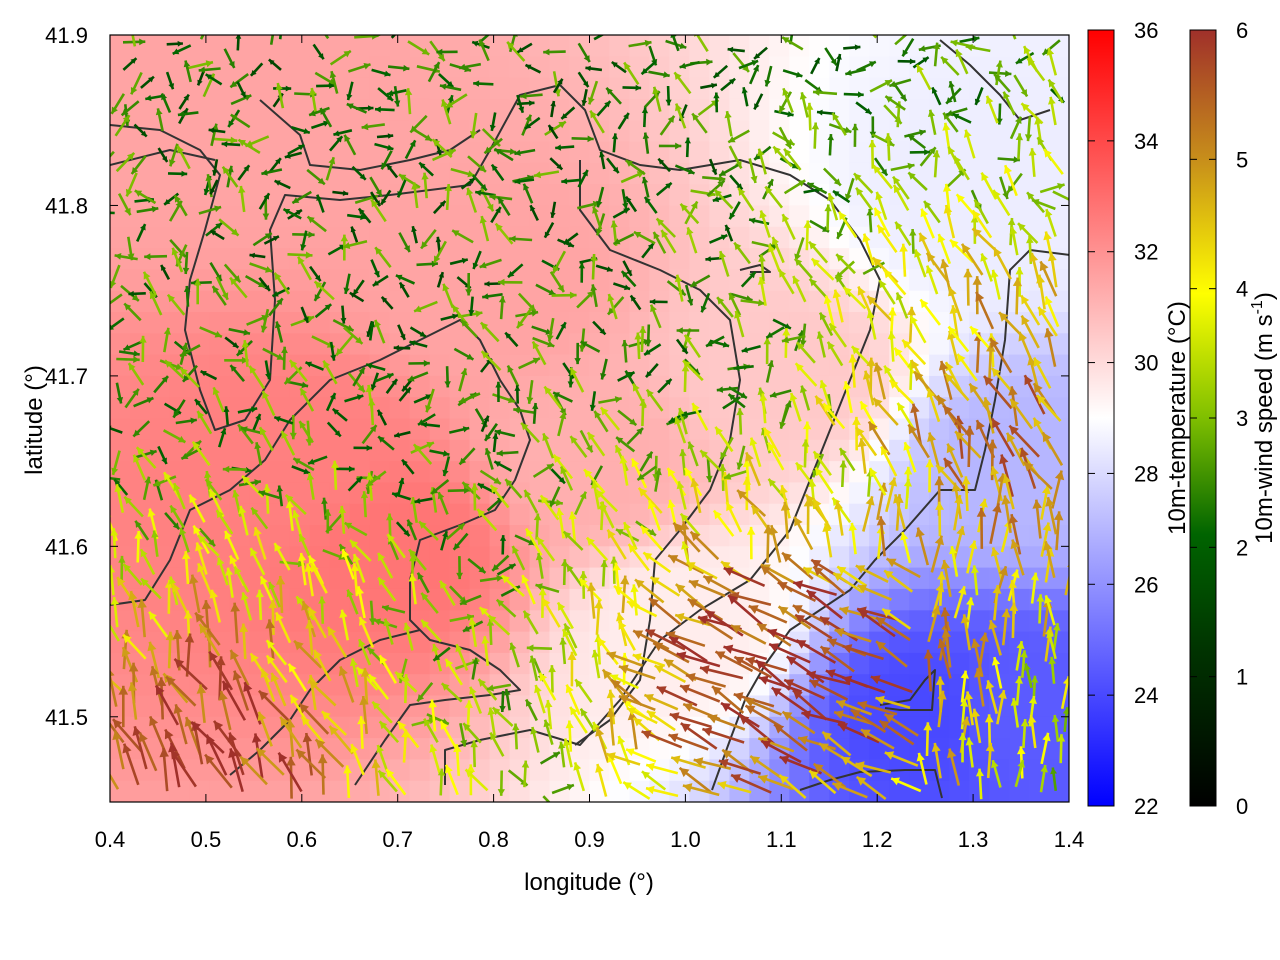  Describe the element at coordinates (66, 546) in the screenshot. I see `y-tick-label: 41.6` at that location.